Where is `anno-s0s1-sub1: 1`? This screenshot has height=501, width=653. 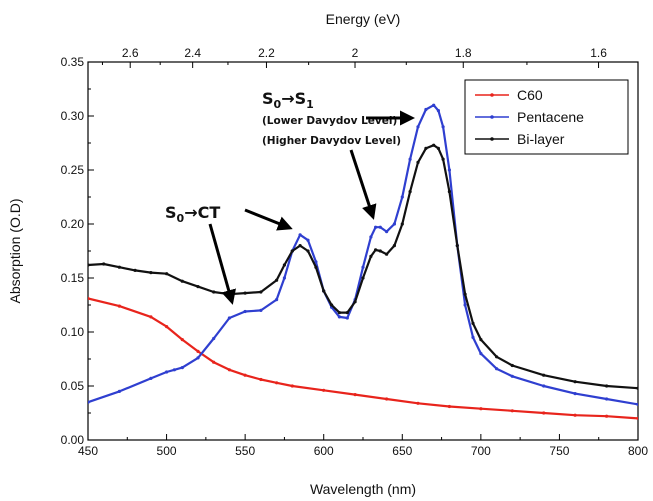 anno-s0s1-sub1: 1 is located at coordinates (310, 104).